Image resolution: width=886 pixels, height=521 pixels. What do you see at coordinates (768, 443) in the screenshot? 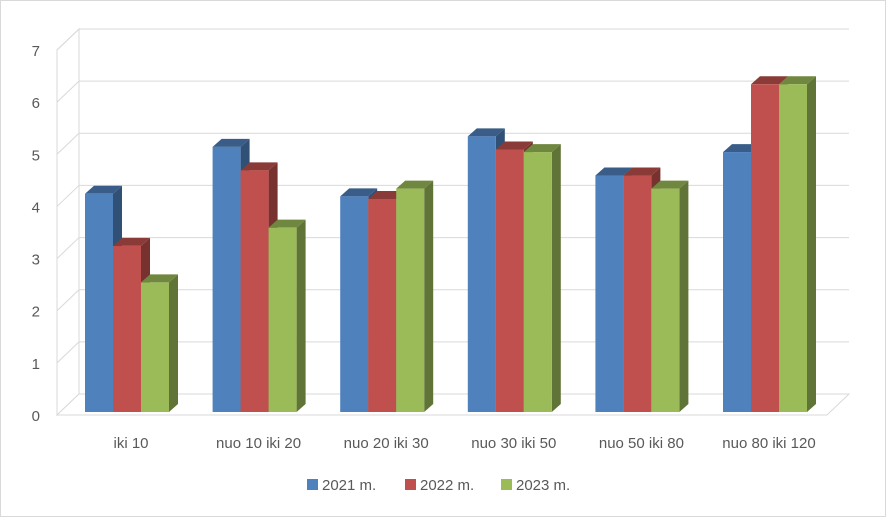
I see `x-tick-label: nuo 80 iki 120` at bounding box center [768, 443].